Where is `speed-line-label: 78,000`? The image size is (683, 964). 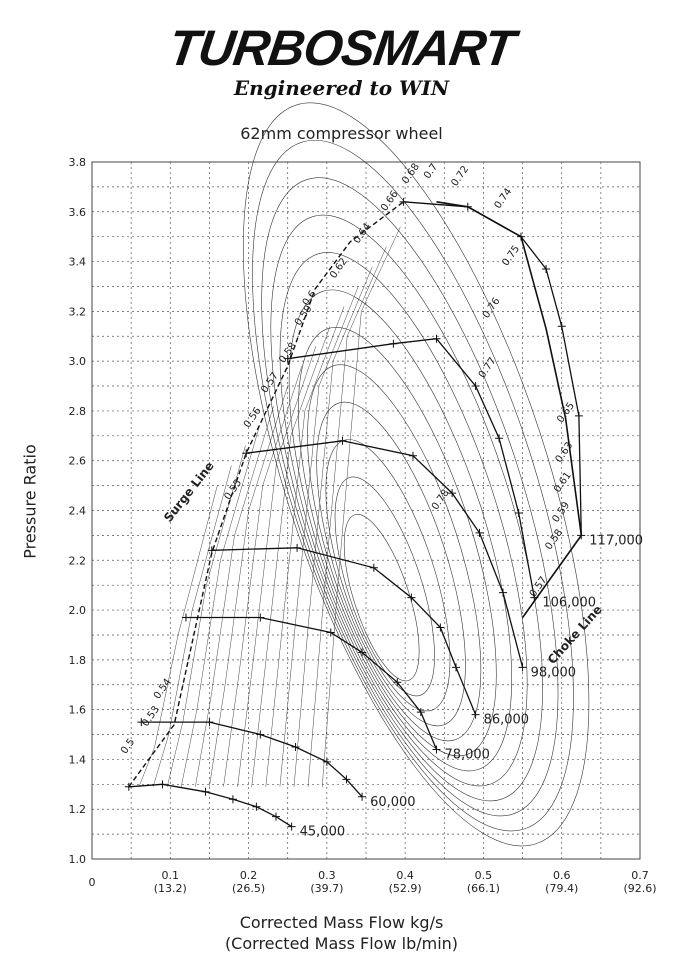
speed-line-label: 78,000 is located at coordinates (467, 754).